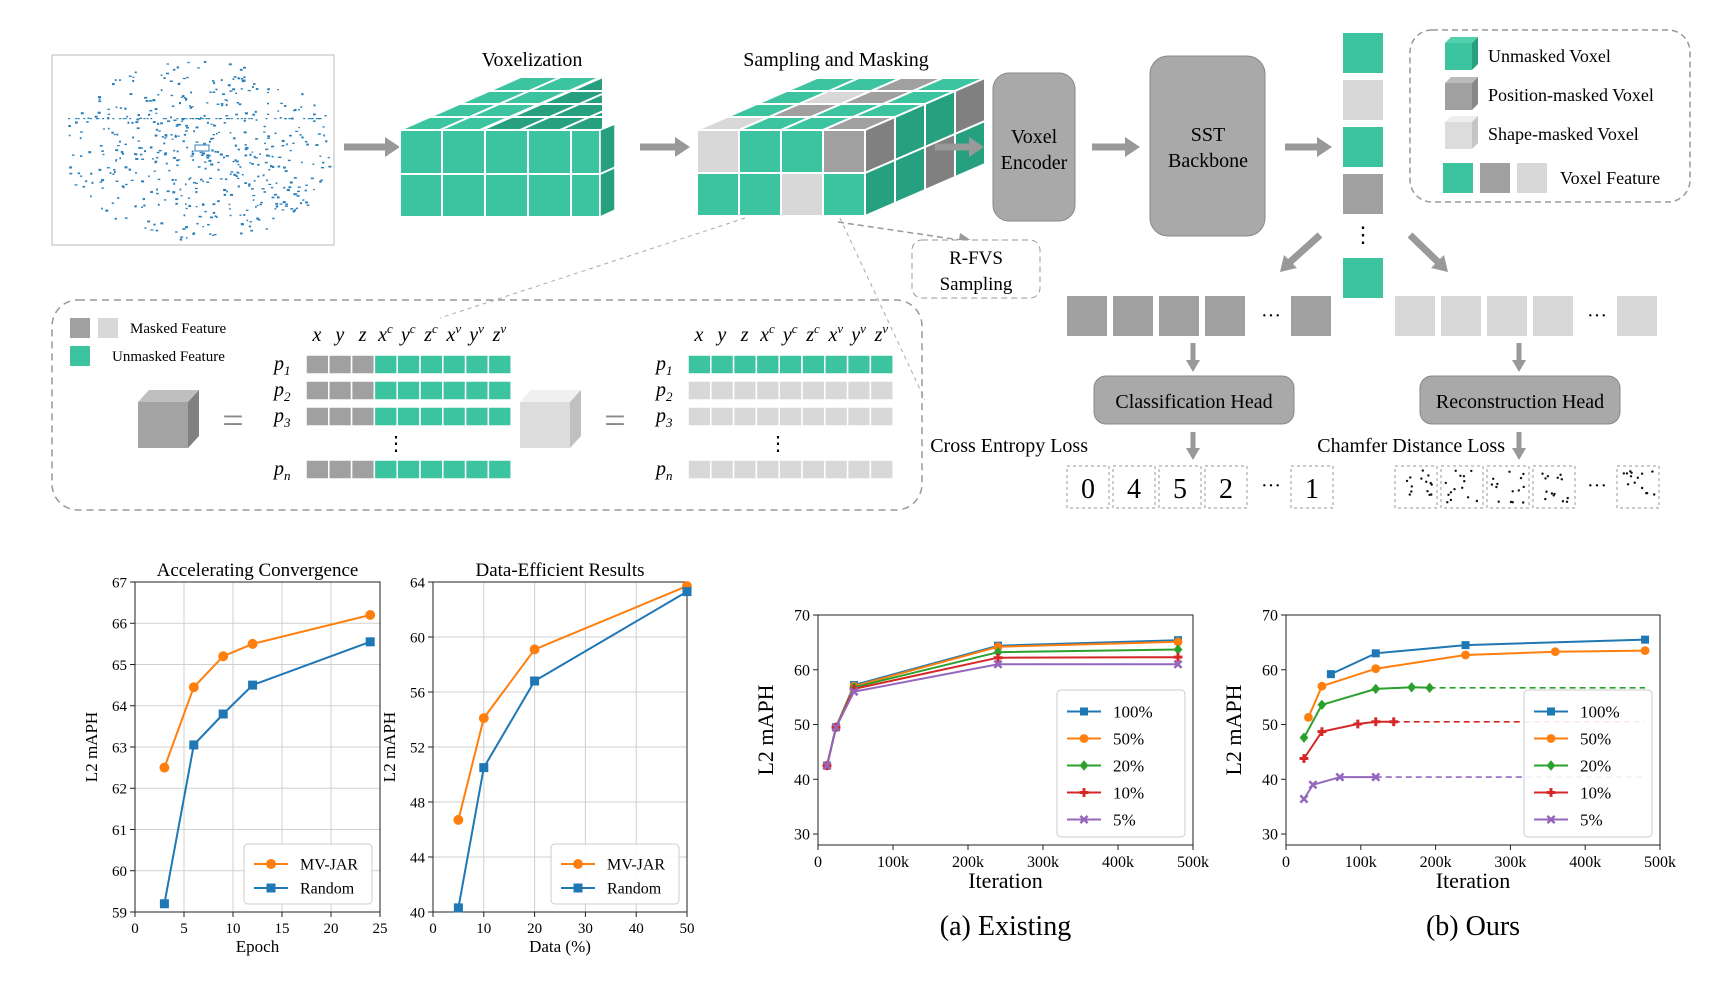 The width and height of the screenshot is (1727, 983). What do you see at coordinates (1550, 116) in the screenshot?
I see `voxel-legend-box` at bounding box center [1550, 116].